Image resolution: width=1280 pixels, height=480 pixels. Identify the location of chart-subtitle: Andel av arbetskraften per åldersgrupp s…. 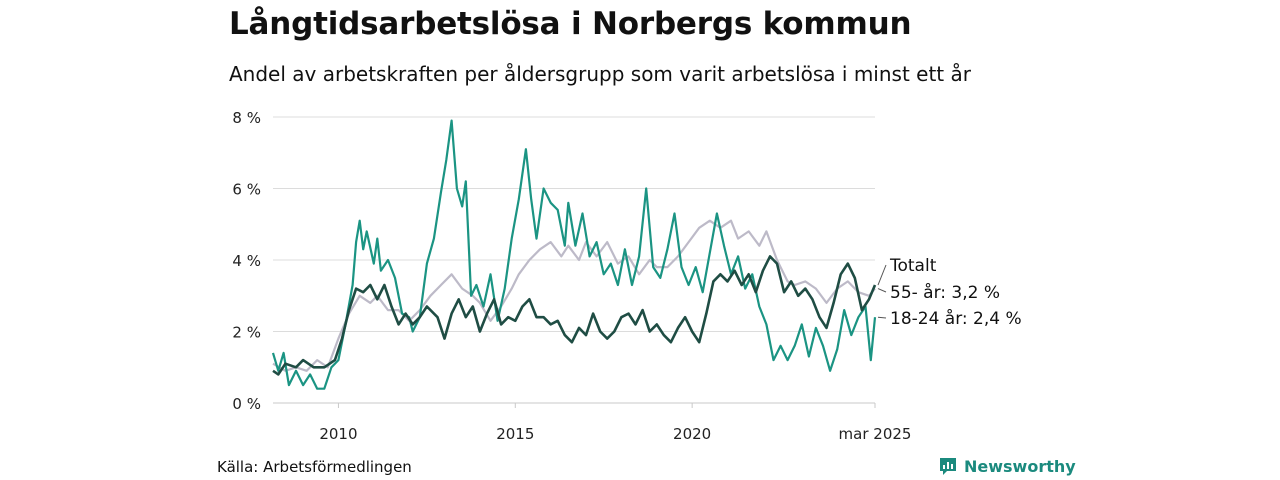
(600, 74).